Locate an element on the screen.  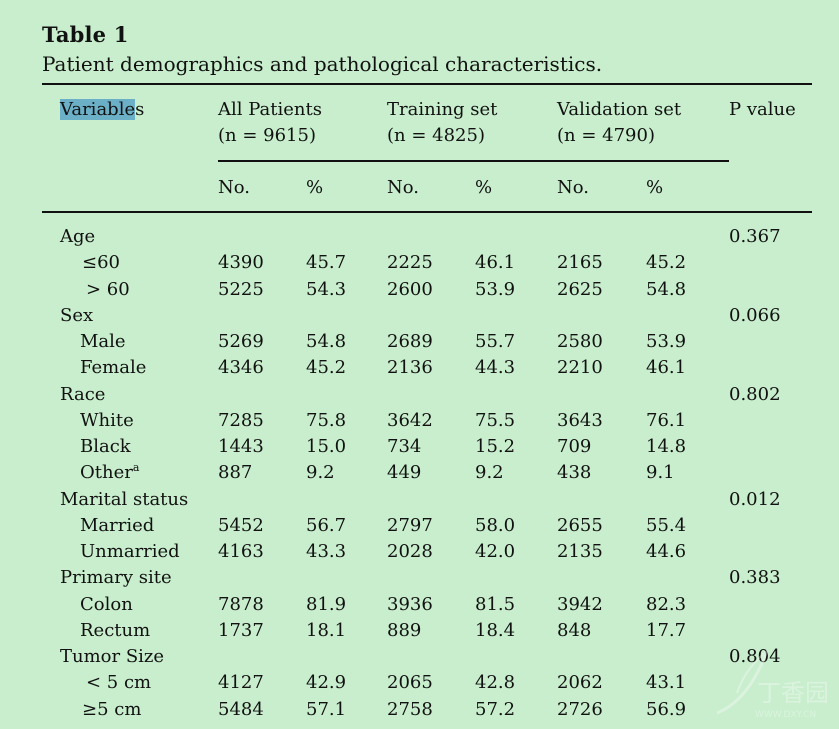
table-row: Colon 7878 81.9 3936 81.5 3942 82.3 is located at coordinates (419, 607).